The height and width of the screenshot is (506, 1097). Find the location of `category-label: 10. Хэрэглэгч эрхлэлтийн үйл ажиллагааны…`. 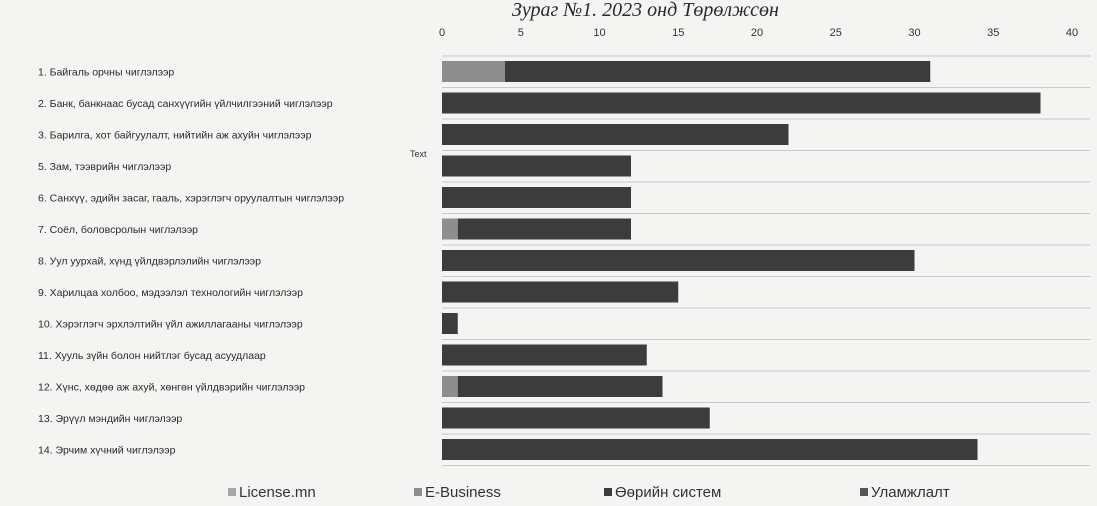

category-label: 10. Хэрэглэгч эрхлэлтийн үйл ажиллагааны… is located at coordinates (170, 325).